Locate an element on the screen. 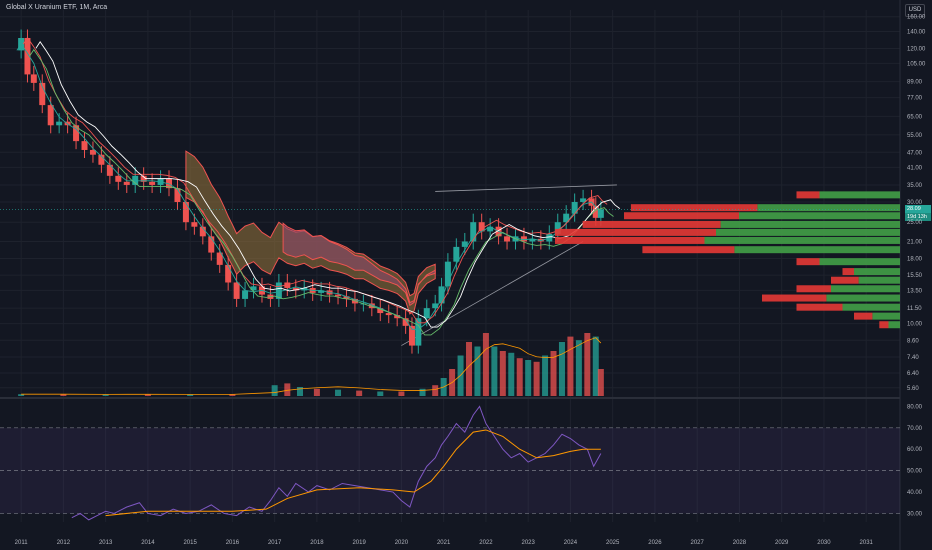 This screenshot has width=932, height=550. price-axis-label: 140.00 is located at coordinates (916, 32).